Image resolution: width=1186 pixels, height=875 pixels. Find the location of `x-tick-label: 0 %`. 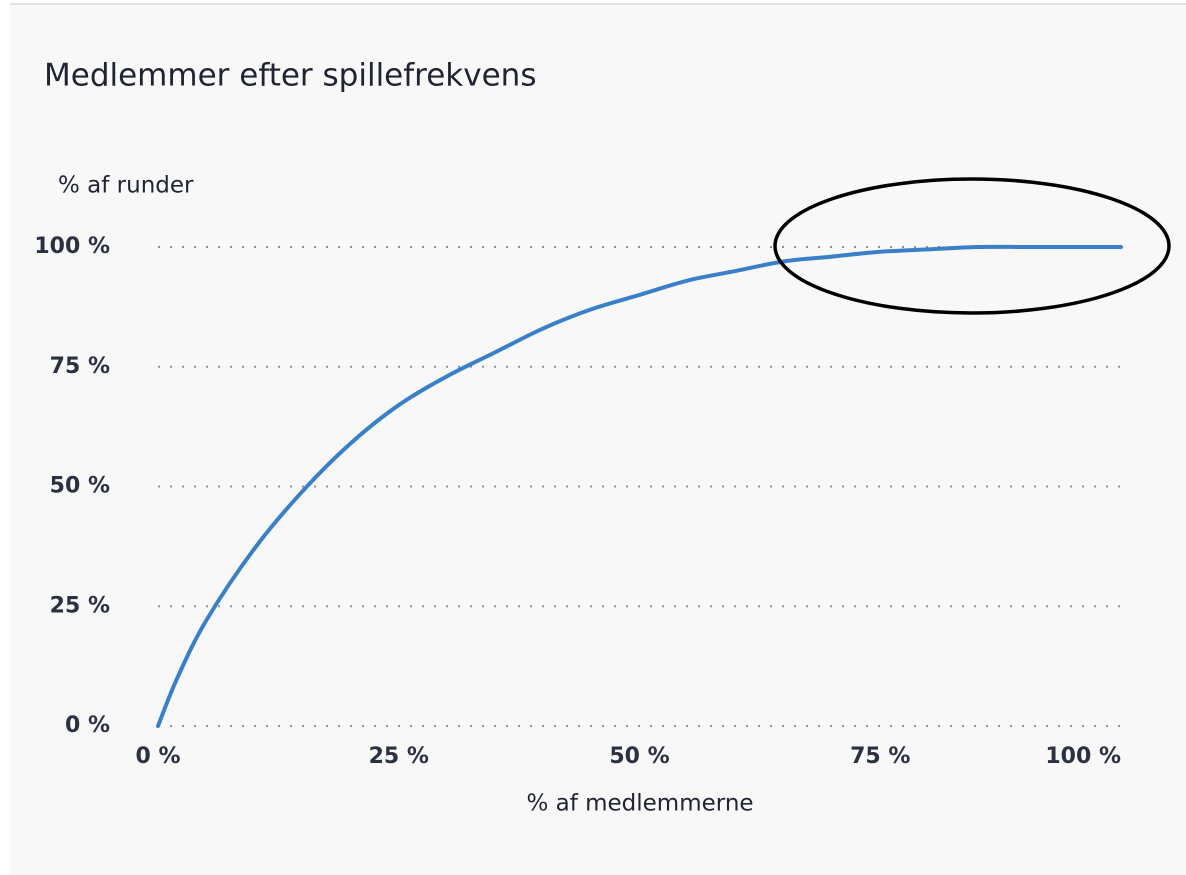

x-tick-label: 0 % is located at coordinates (157, 756).